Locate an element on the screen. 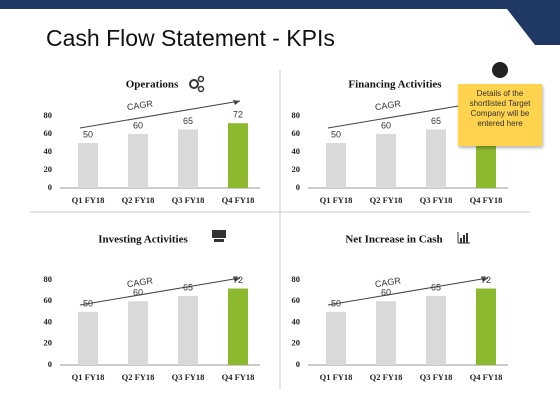 Image resolution: width=560 pixels, height=420 pixels. money-icon is located at coordinates (219, 236).